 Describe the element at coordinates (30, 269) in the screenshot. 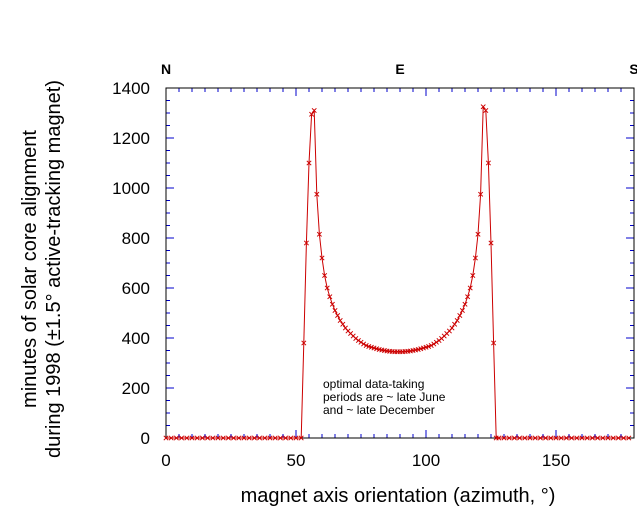

I see `y-axis-label-line1: minutes of solar core alignment` at that location.